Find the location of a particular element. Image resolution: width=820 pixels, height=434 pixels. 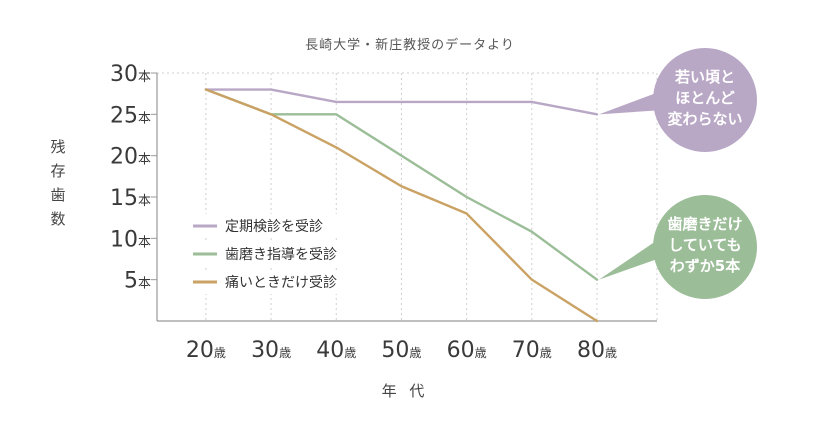

bubble-1-line-0: 歯磨きだけ is located at coordinates (704, 224).